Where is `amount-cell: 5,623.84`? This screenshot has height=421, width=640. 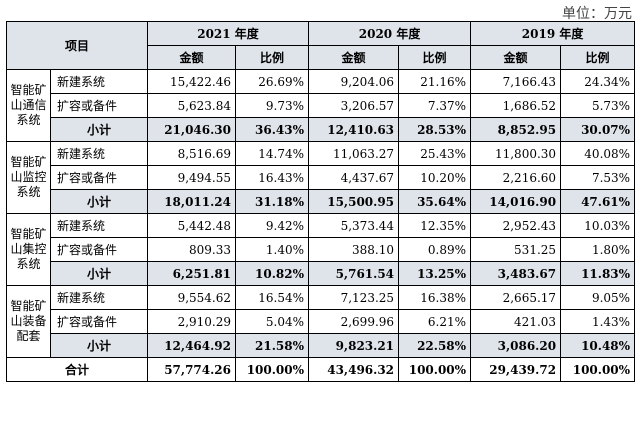
amount-cell: 5,623.84 is located at coordinates (192, 105).